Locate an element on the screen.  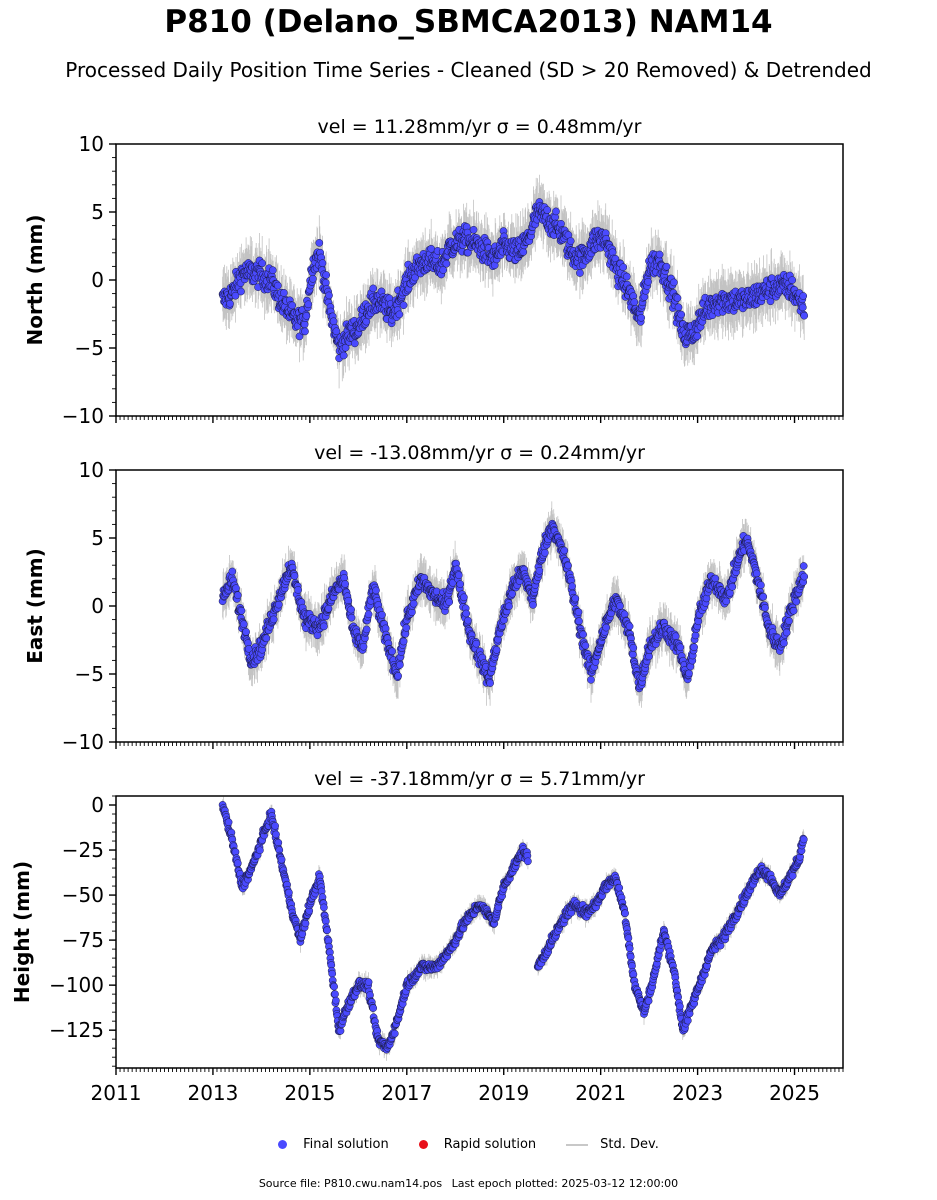
legend-label-std: Std. Dev. is located at coordinates (629, 1144).